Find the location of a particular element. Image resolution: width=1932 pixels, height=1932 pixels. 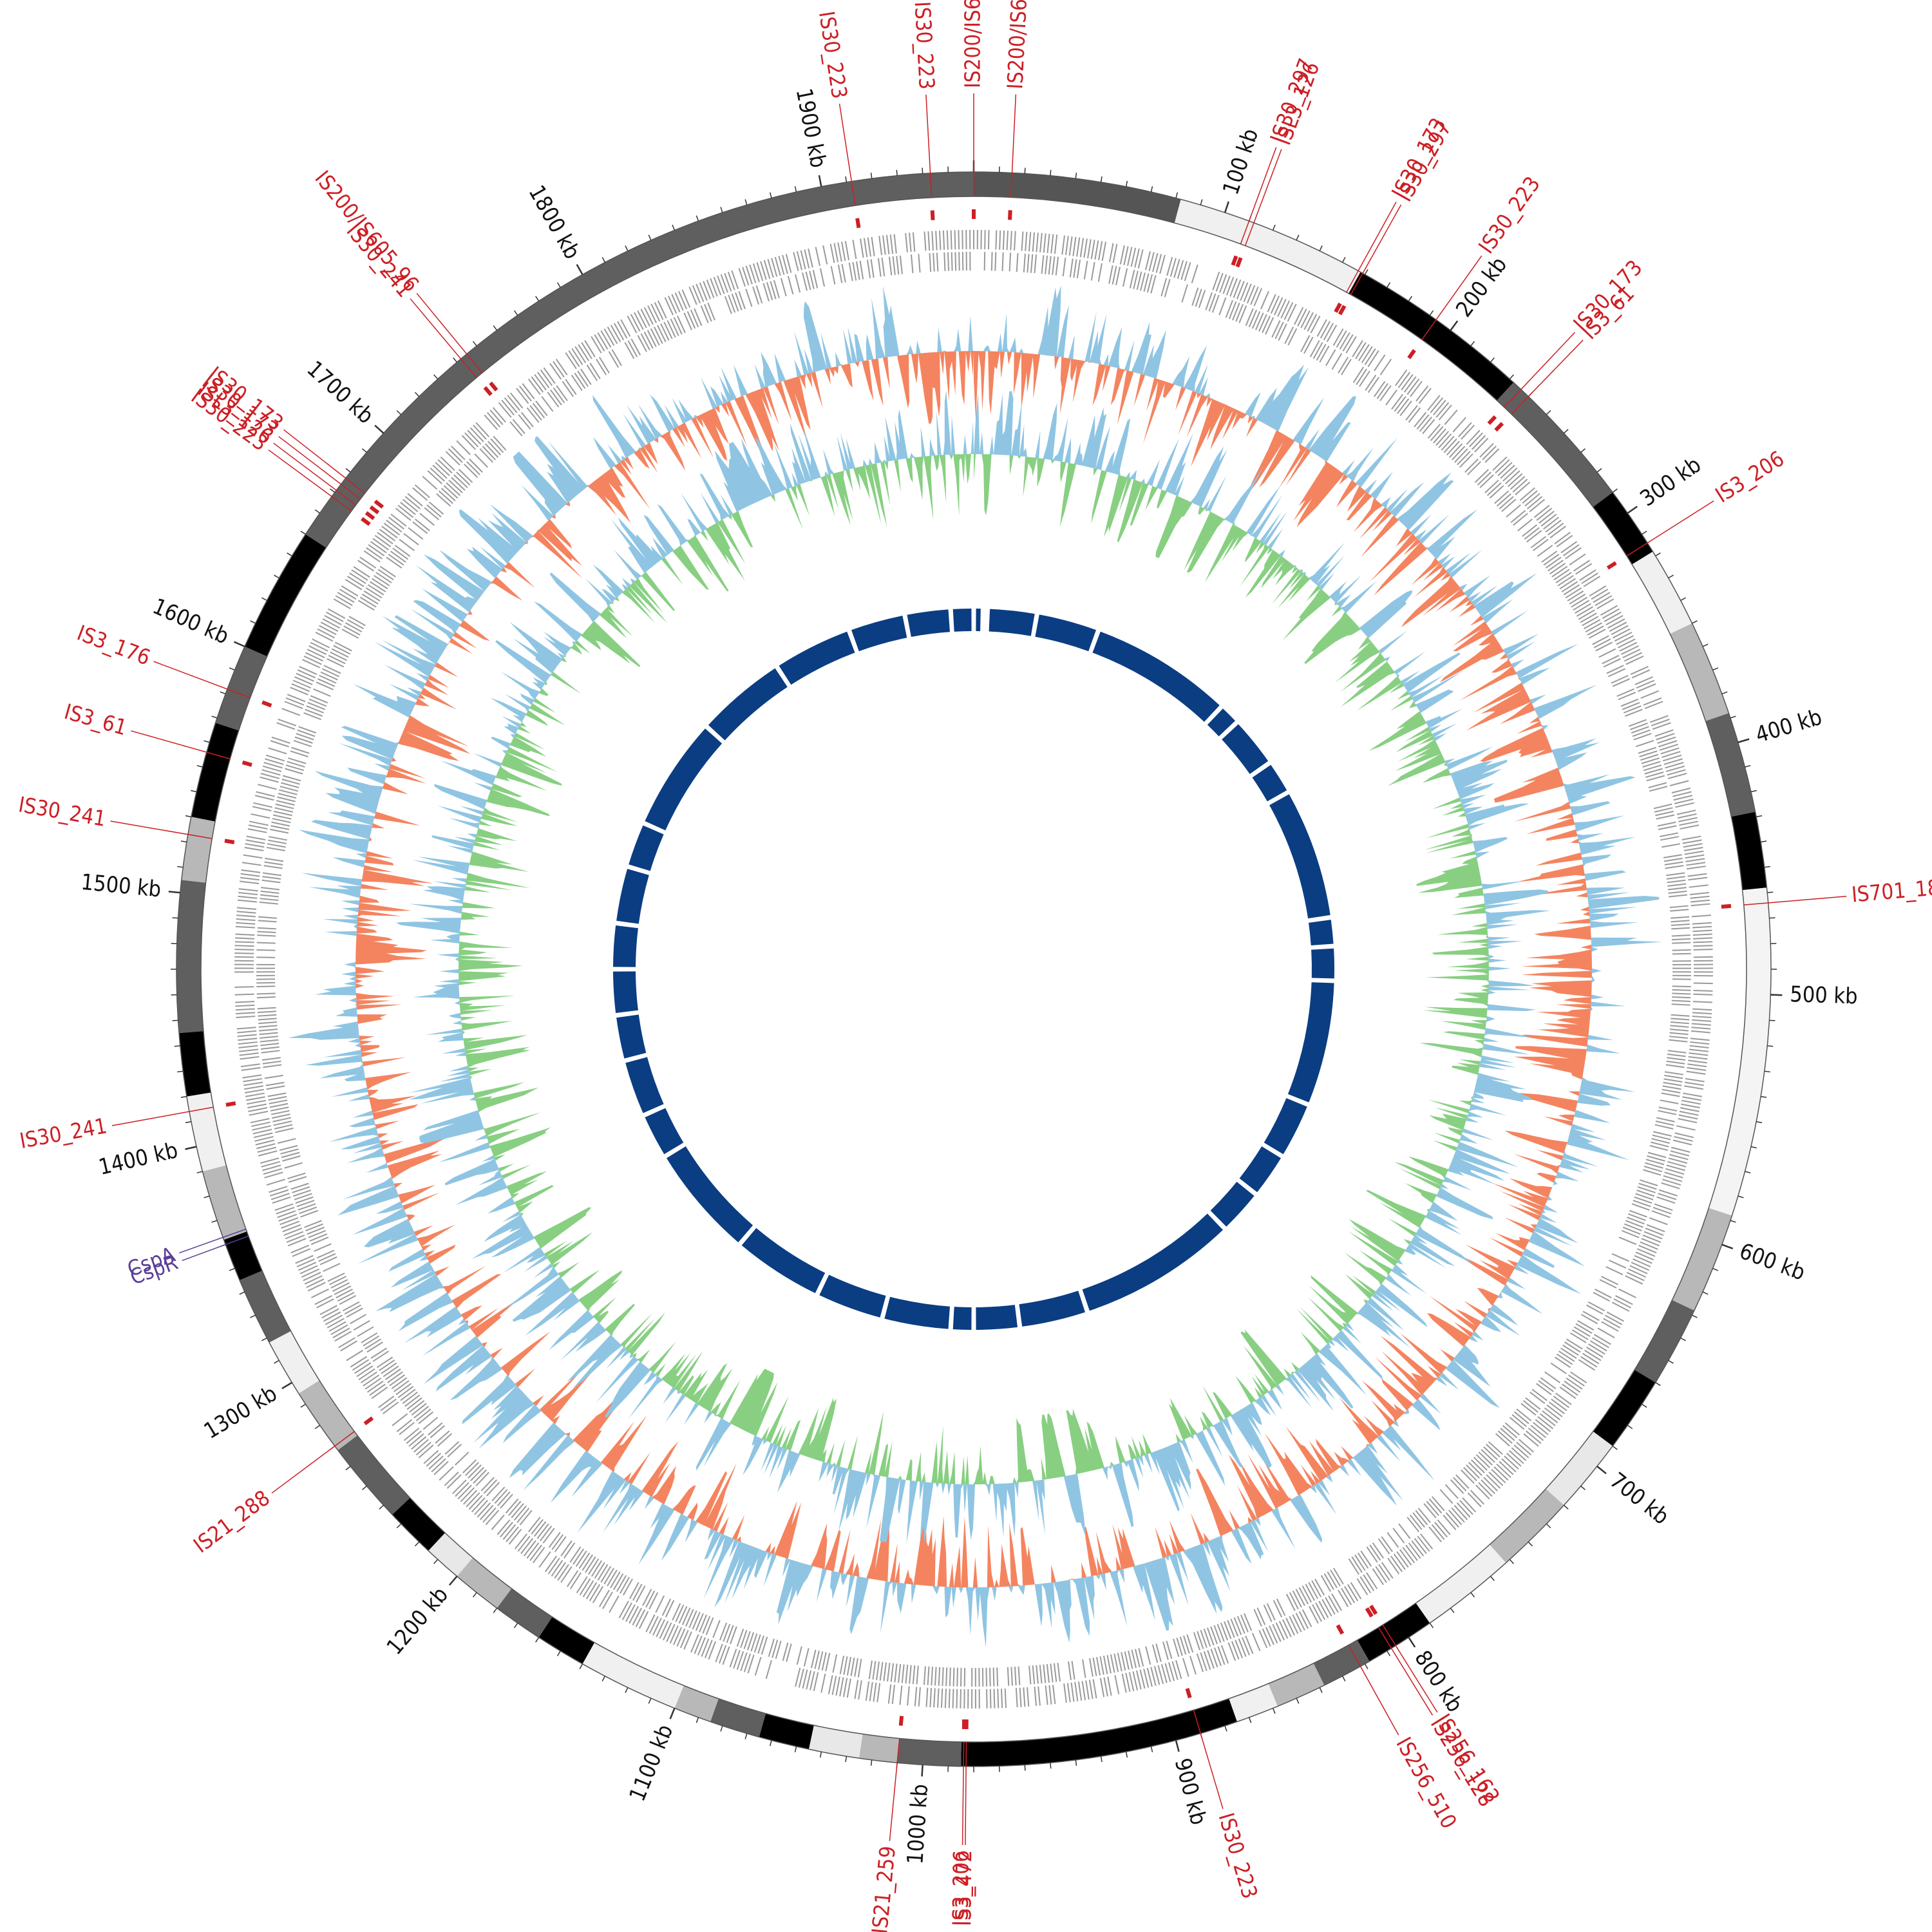

is-element-label: IS701_181 is located at coordinates (1892, 890).